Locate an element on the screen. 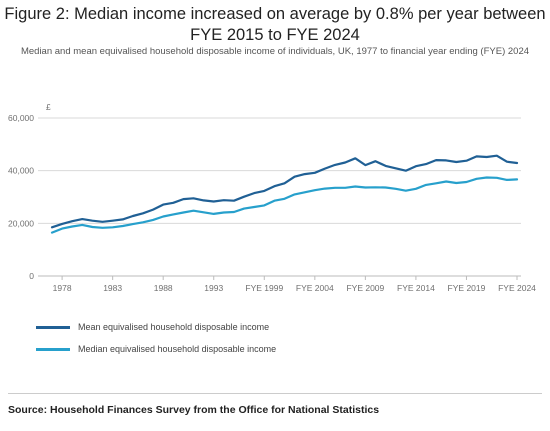 This screenshot has width=550, height=431. y-tick-label: 0 is located at coordinates (31, 276).